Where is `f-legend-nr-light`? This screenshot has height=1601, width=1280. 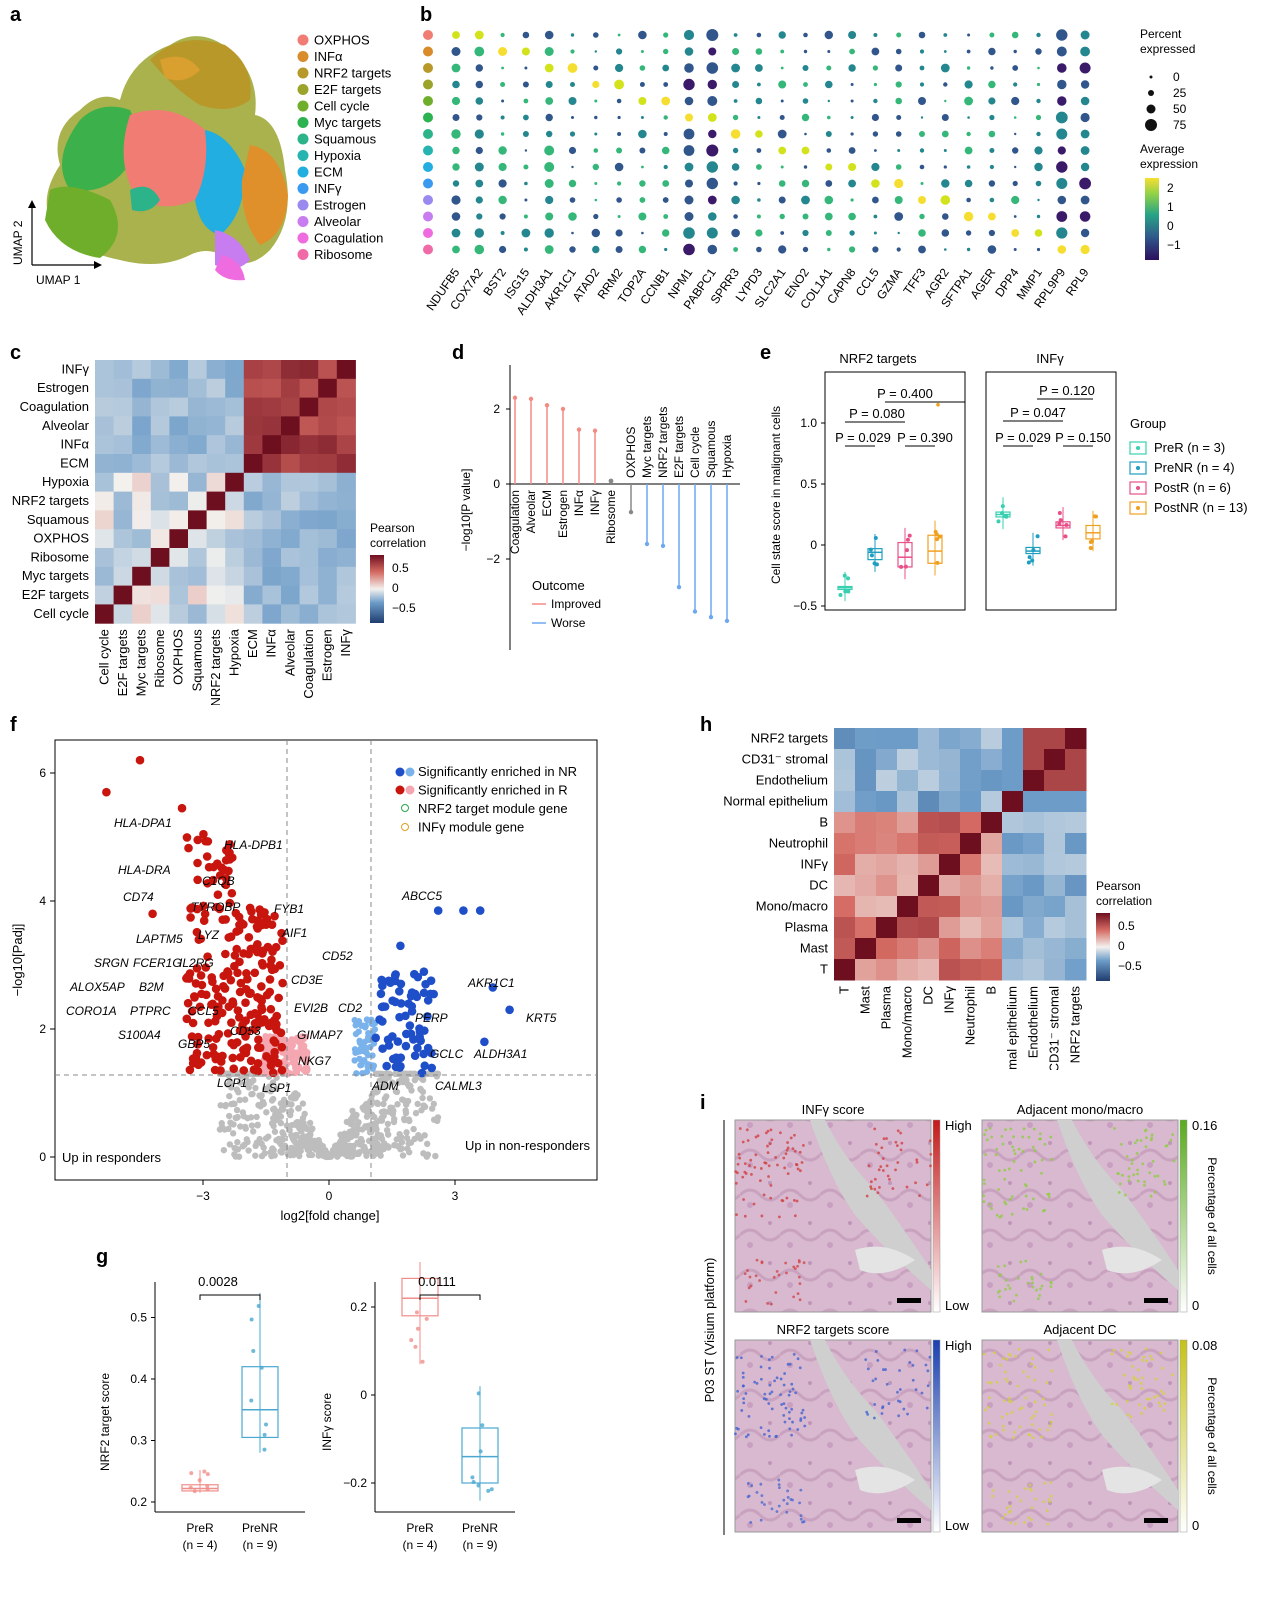 f-legend-nr-light is located at coordinates (410, 772).